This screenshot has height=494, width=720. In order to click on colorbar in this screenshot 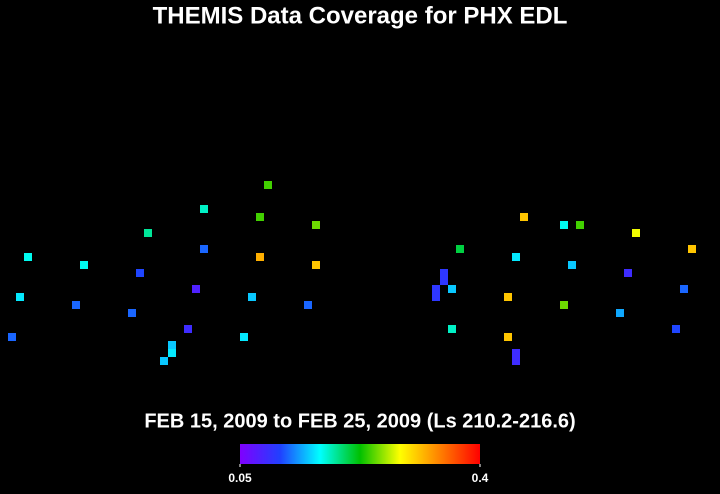, I will do `click(360, 454)`.